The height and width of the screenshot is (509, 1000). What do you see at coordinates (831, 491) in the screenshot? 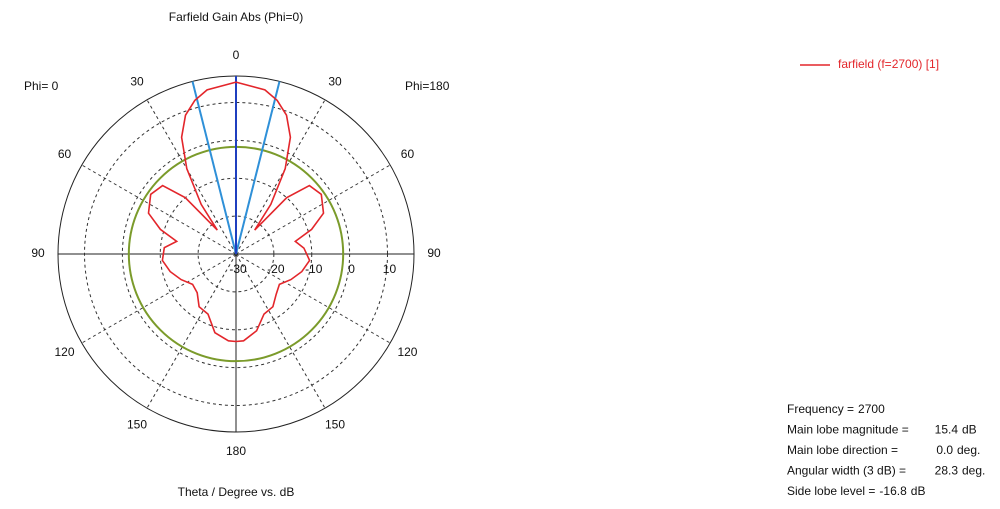
I see `info-label: Side lobe level =` at bounding box center [831, 491].